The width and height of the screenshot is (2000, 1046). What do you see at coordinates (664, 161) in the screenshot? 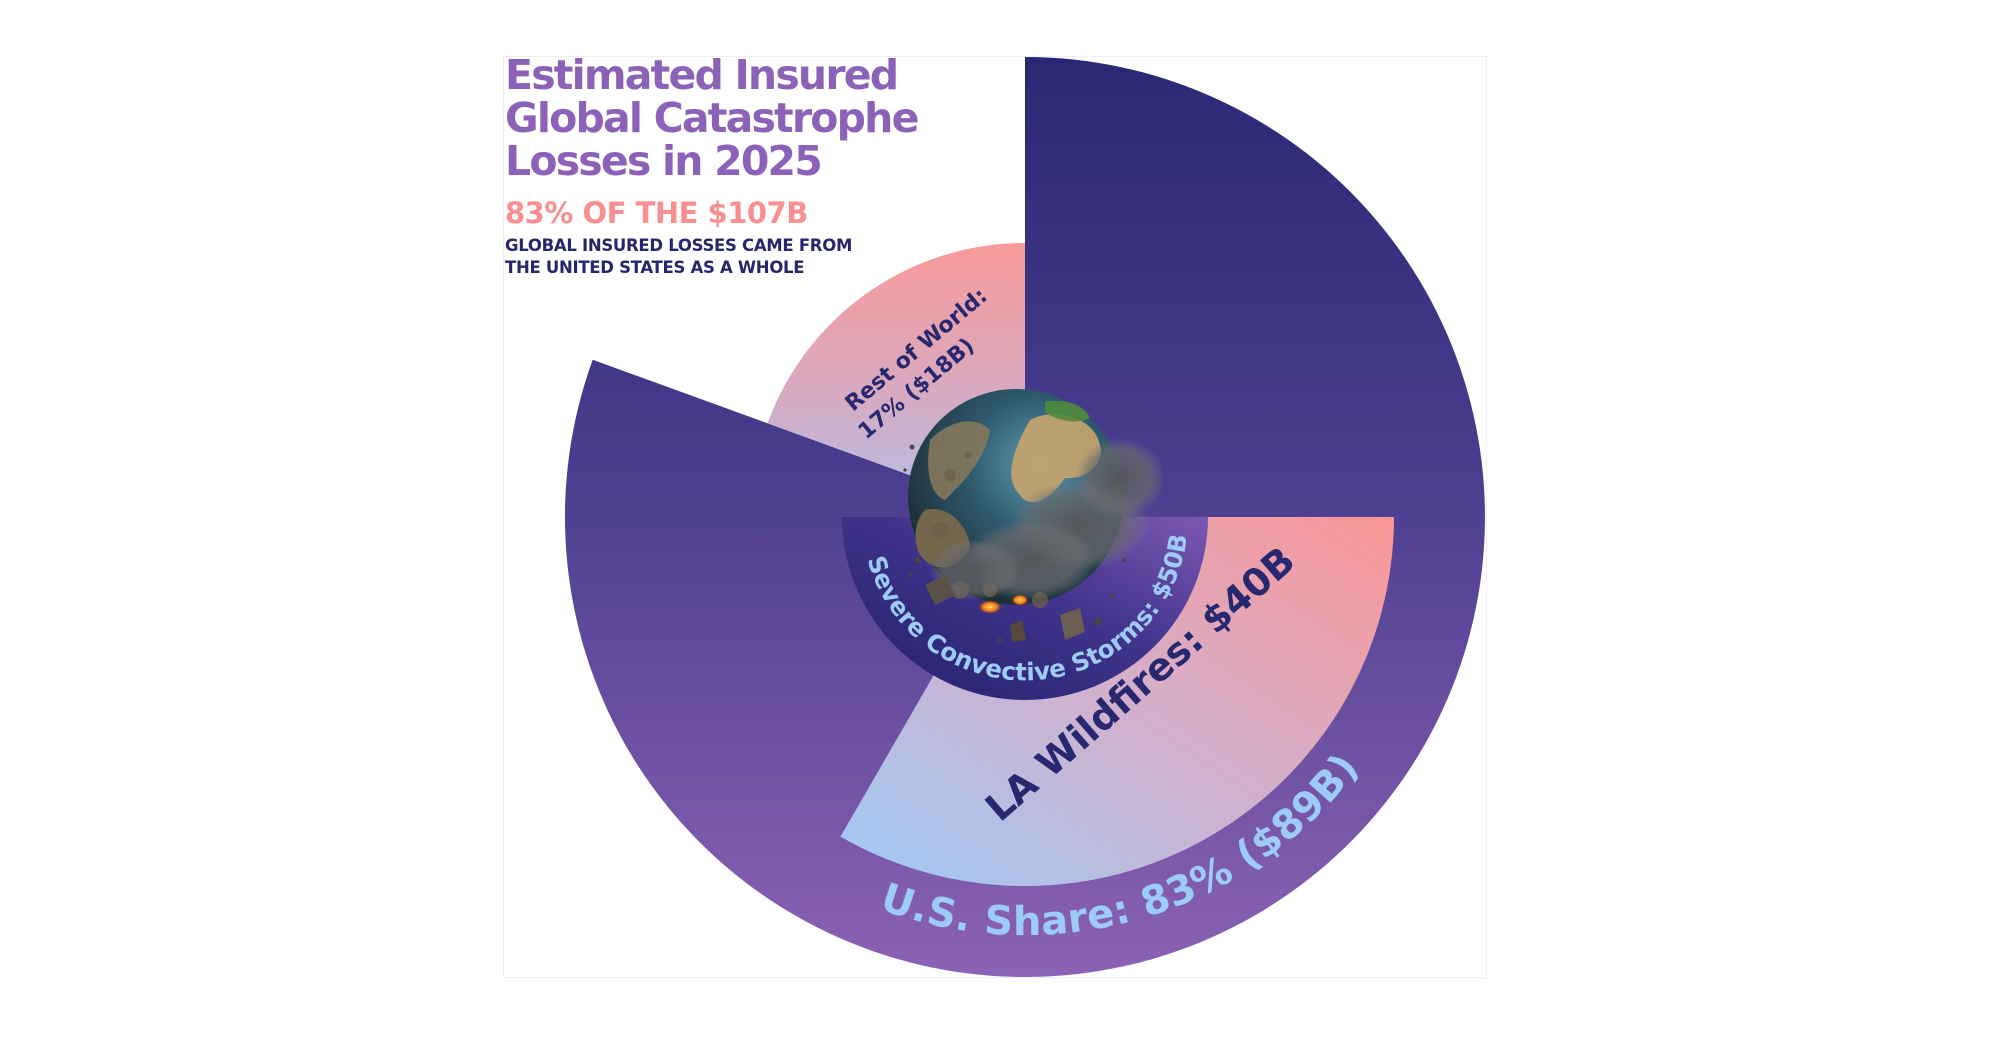
I see `title-line-3: Losses in 2025` at bounding box center [664, 161].